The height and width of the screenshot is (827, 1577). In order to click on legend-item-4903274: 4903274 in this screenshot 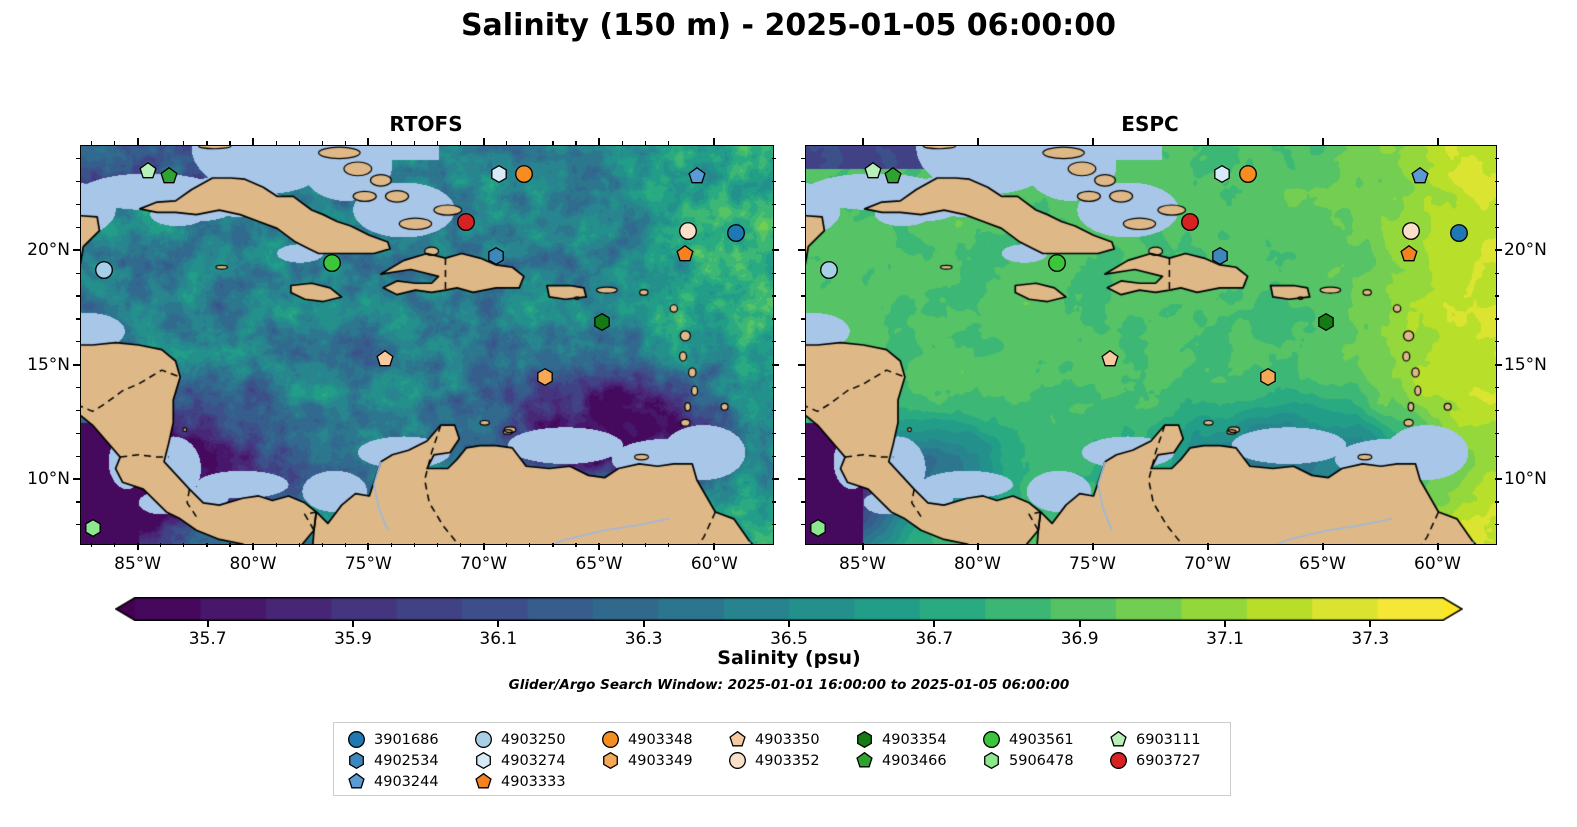, I will do `click(520, 760)`.